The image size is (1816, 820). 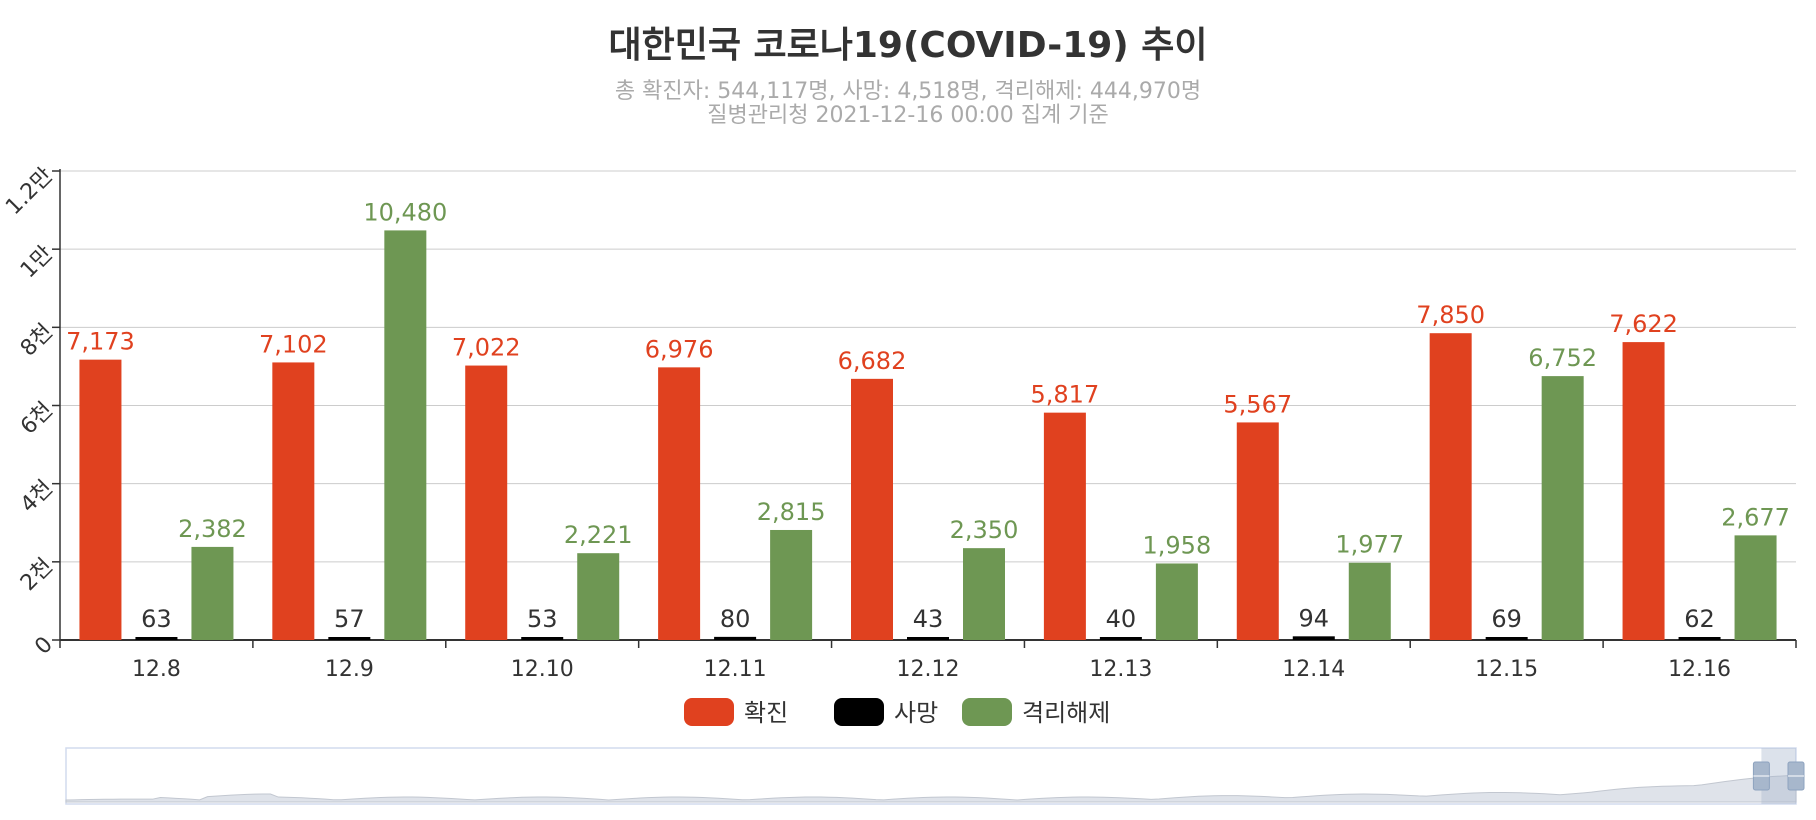 What do you see at coordinates (791, 512) in the screenshot?
I see `data-label: 2,815` at bounding box center [791, 512].